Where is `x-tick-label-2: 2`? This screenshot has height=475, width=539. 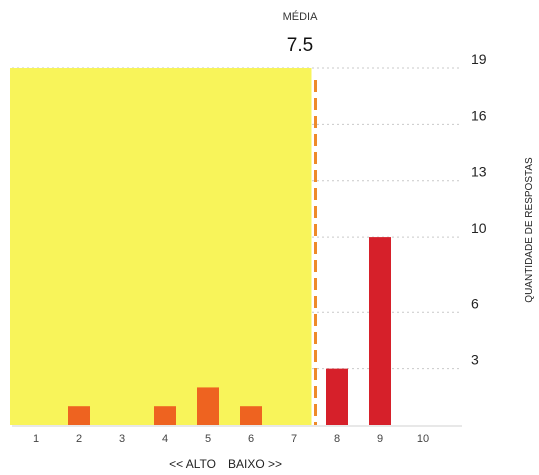 x-tick-label-2: 2 is located at coordinates (79, 439).